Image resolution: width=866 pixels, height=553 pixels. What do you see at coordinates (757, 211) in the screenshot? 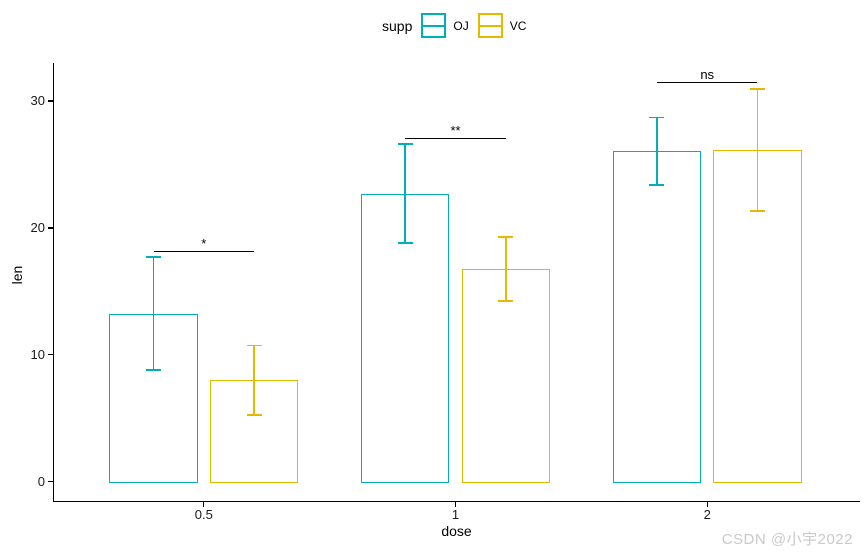
I see `errorbar-vc-dose-2-cap-bottom` at bounding box center [757, 211].